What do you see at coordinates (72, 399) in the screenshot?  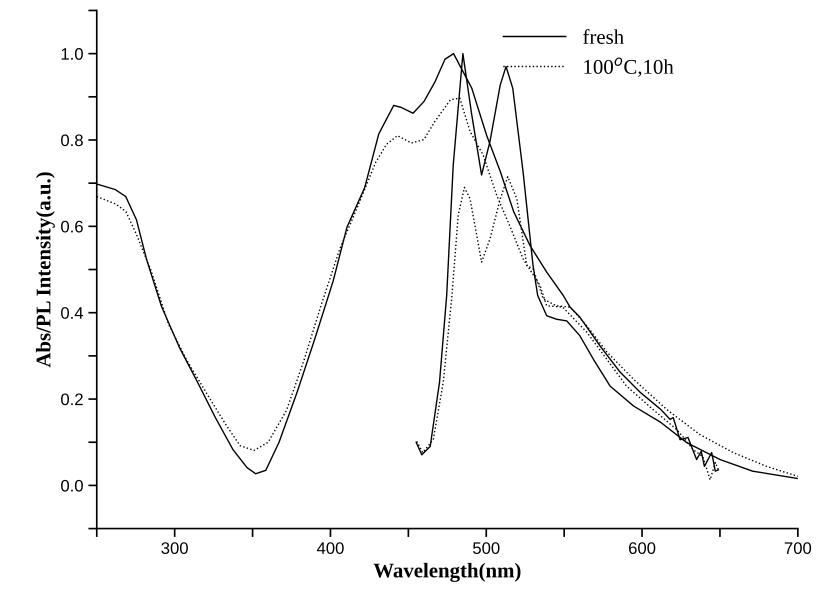 I see `y-tick-label: 0.2` at bounding box center [72, 399].